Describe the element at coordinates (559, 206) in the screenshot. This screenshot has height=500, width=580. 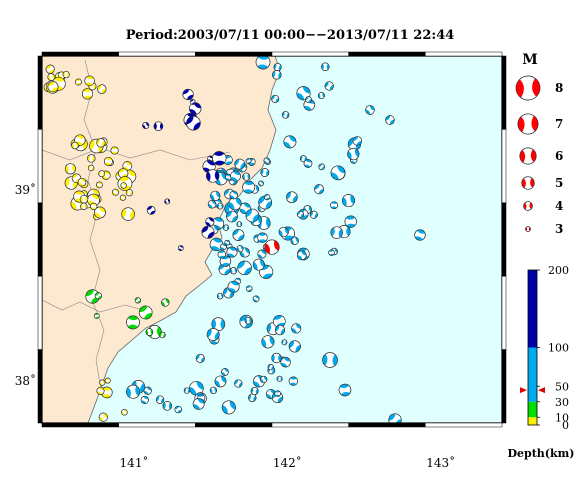
I see `magnitude-legend-label: 4` at that location.